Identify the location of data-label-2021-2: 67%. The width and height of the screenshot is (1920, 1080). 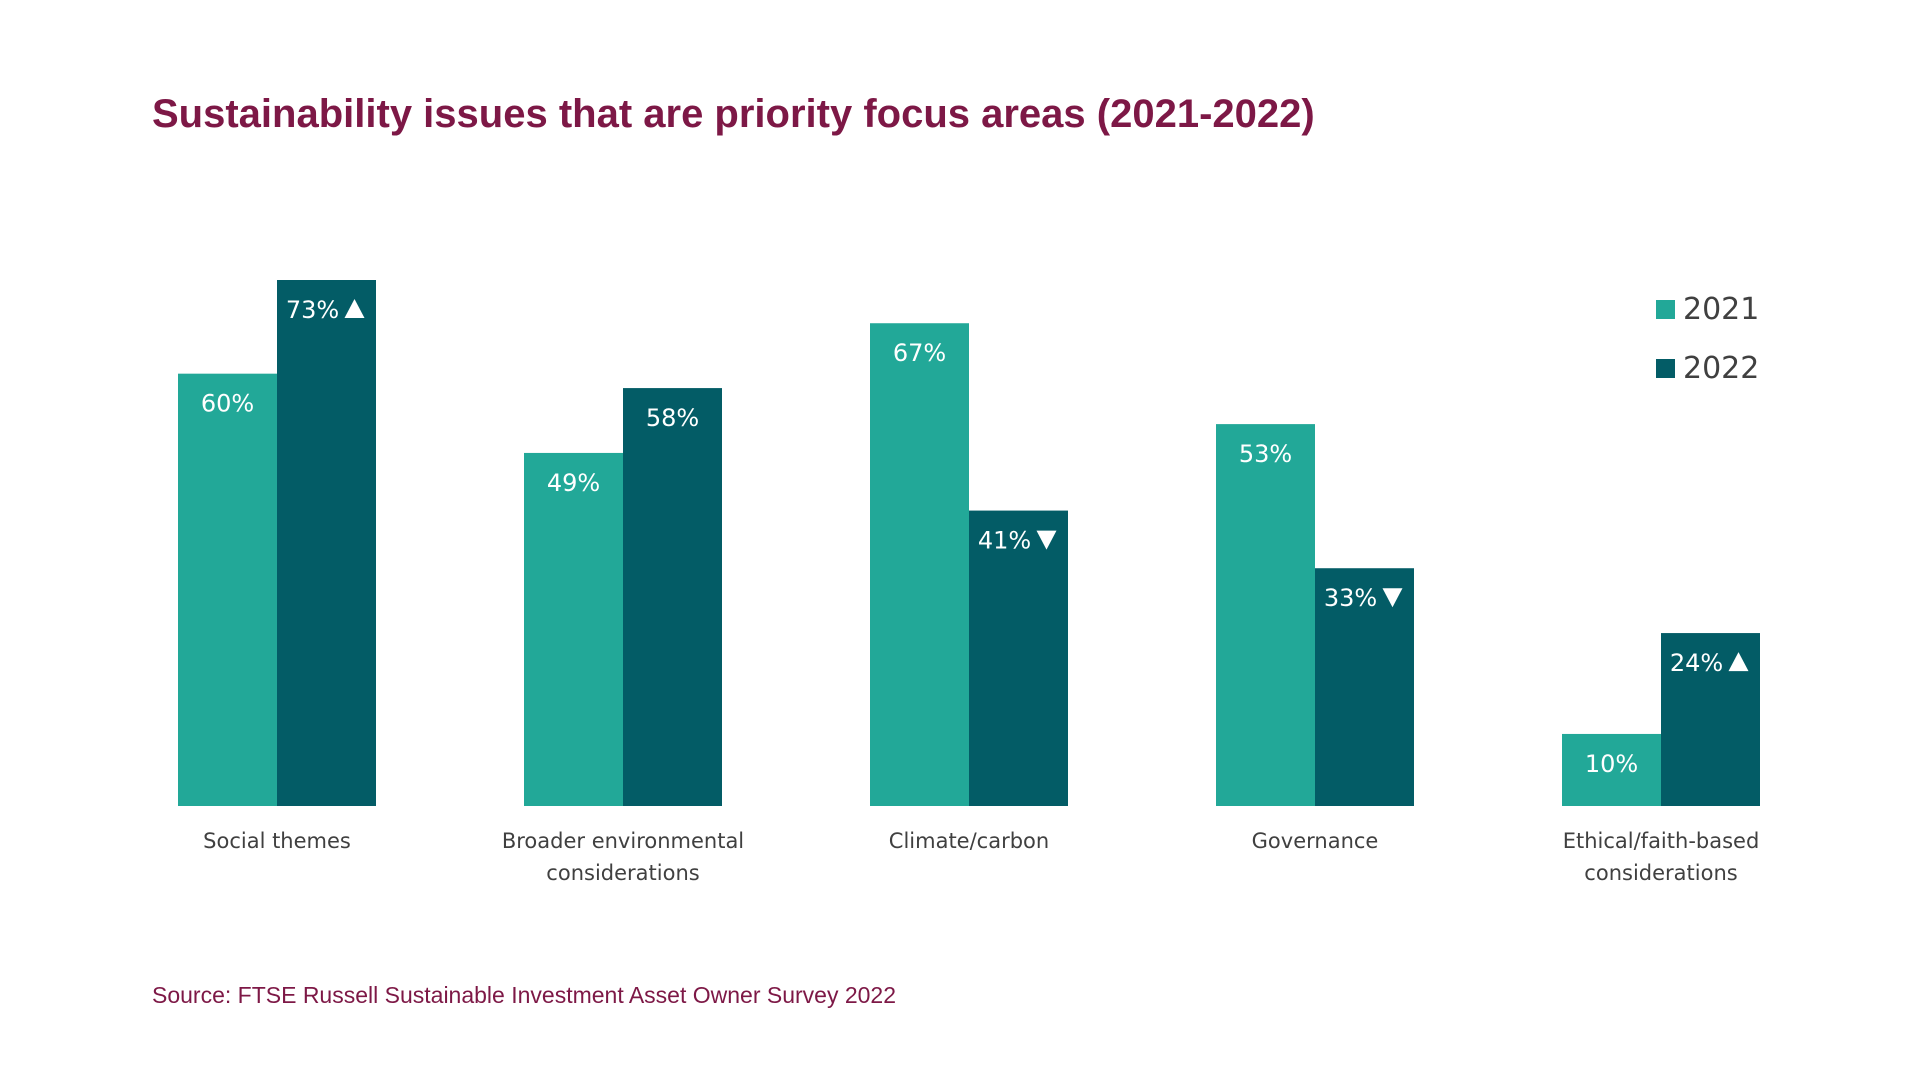
(919, 353).